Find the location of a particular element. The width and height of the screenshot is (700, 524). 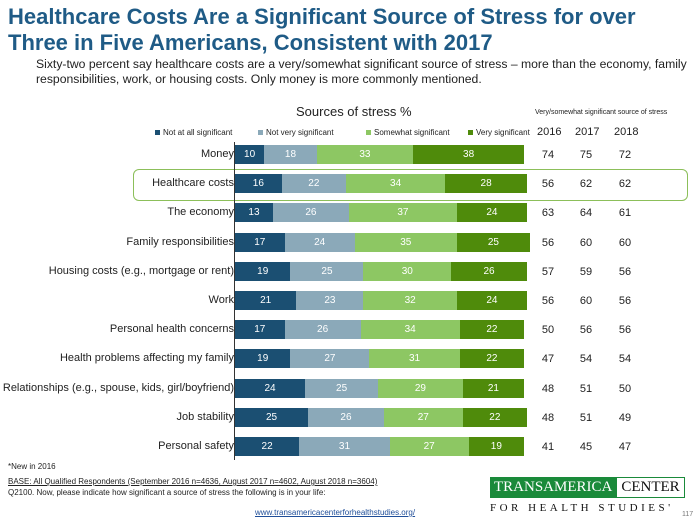

table-value: 64 is located at coordinates (586, 213).